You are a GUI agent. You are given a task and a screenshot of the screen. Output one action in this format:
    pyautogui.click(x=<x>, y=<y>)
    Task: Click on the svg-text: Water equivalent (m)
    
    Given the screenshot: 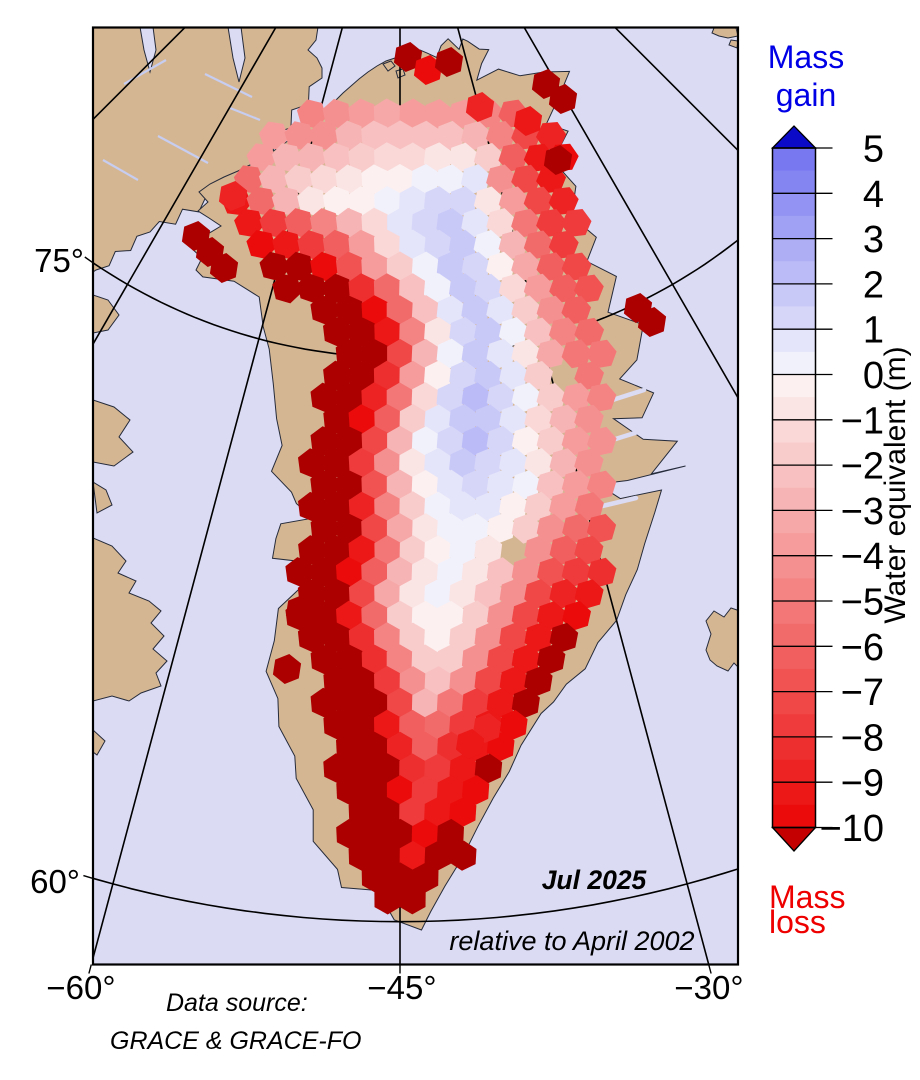 What is the action you would take?
    pyautogui.click(x=895, y=484)
    